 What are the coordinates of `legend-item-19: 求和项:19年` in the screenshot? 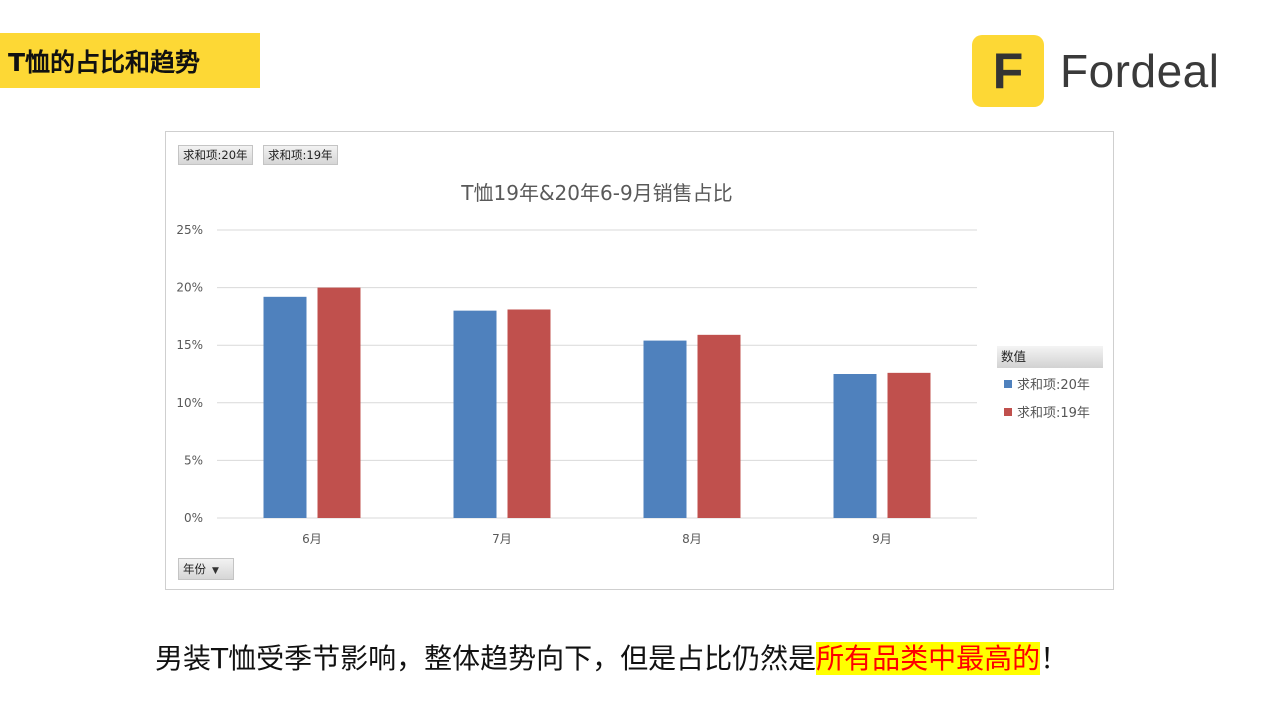 It's located at (1047, 411).